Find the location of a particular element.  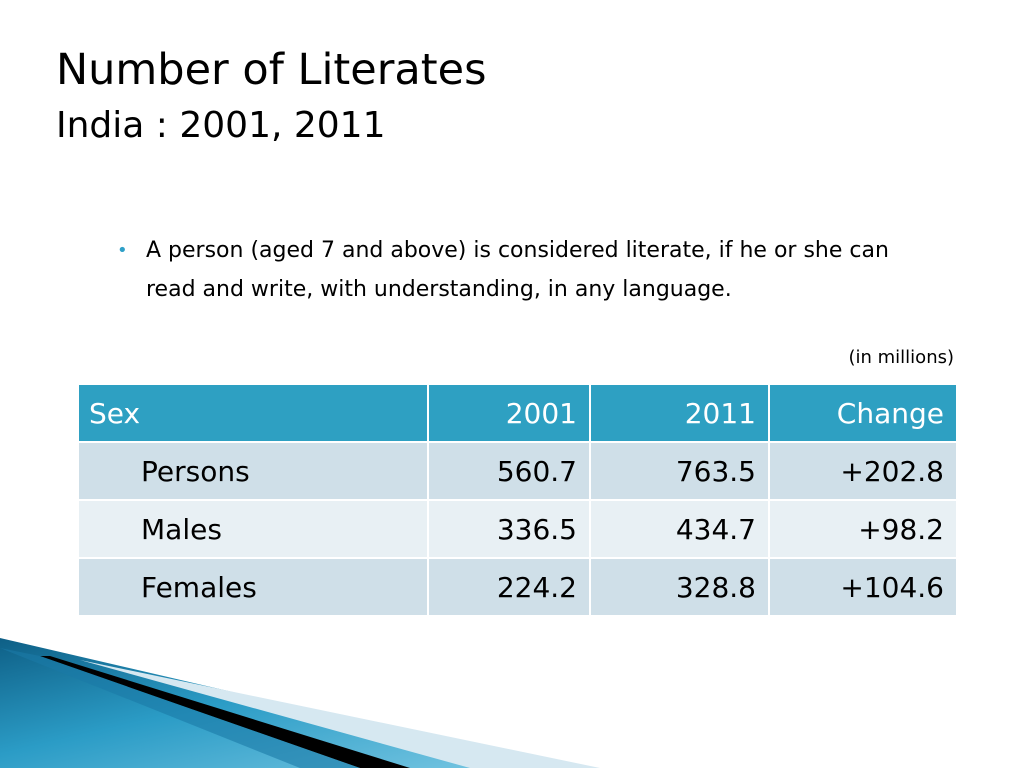

table-row: Persons 560.7 763.5 +202.8 is located at coordinates (517, 471).